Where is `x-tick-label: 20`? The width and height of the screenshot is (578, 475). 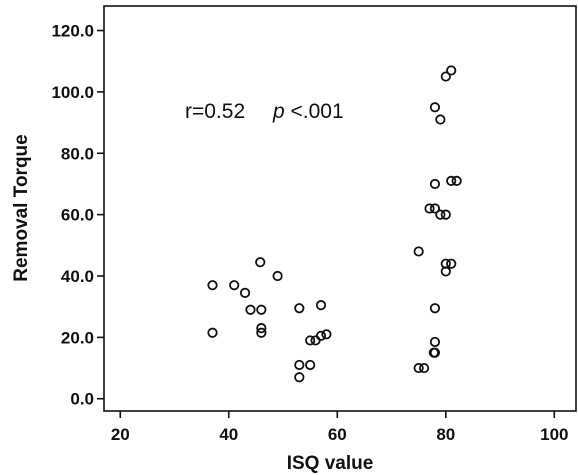
x-tick-label: 20 is located at coordinates (120, 434).